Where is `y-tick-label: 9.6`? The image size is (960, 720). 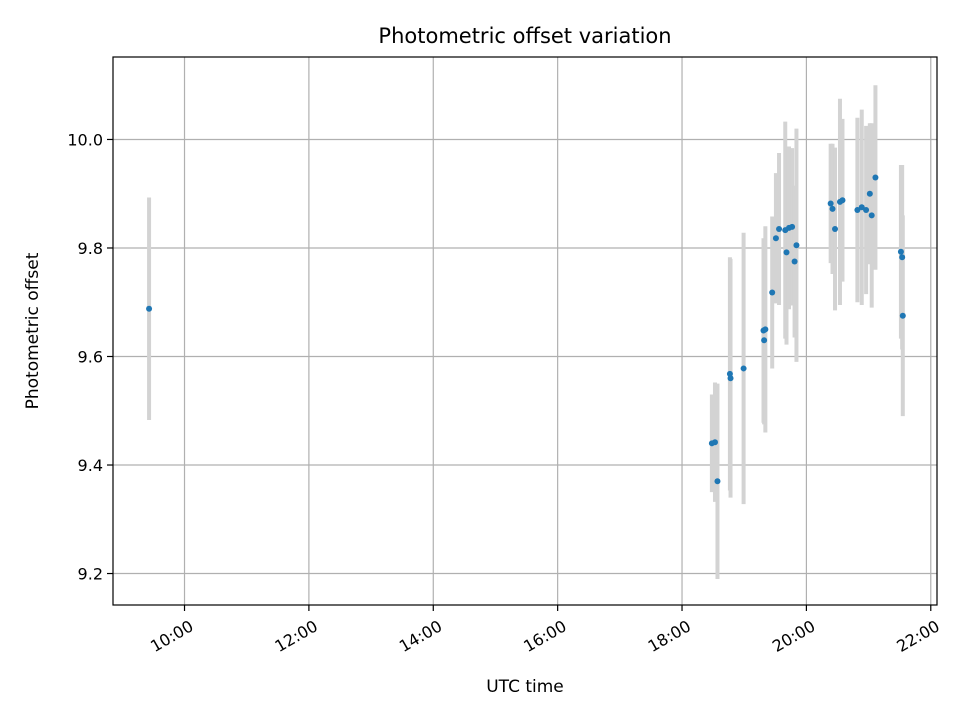 y-tick-label: 9.6 is located at coordinates (90, 357).